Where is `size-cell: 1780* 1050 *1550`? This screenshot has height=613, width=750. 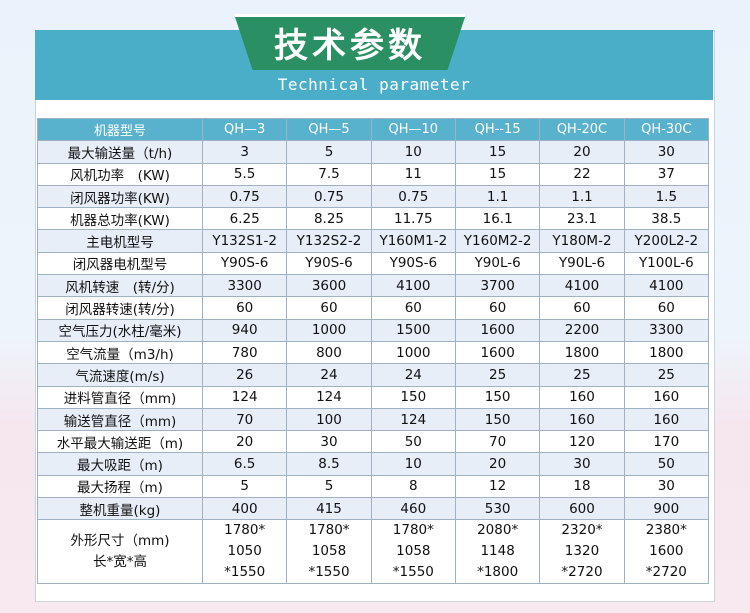 size-cell: 1780* 1050 *1550 is located at coordinates (244, 552).